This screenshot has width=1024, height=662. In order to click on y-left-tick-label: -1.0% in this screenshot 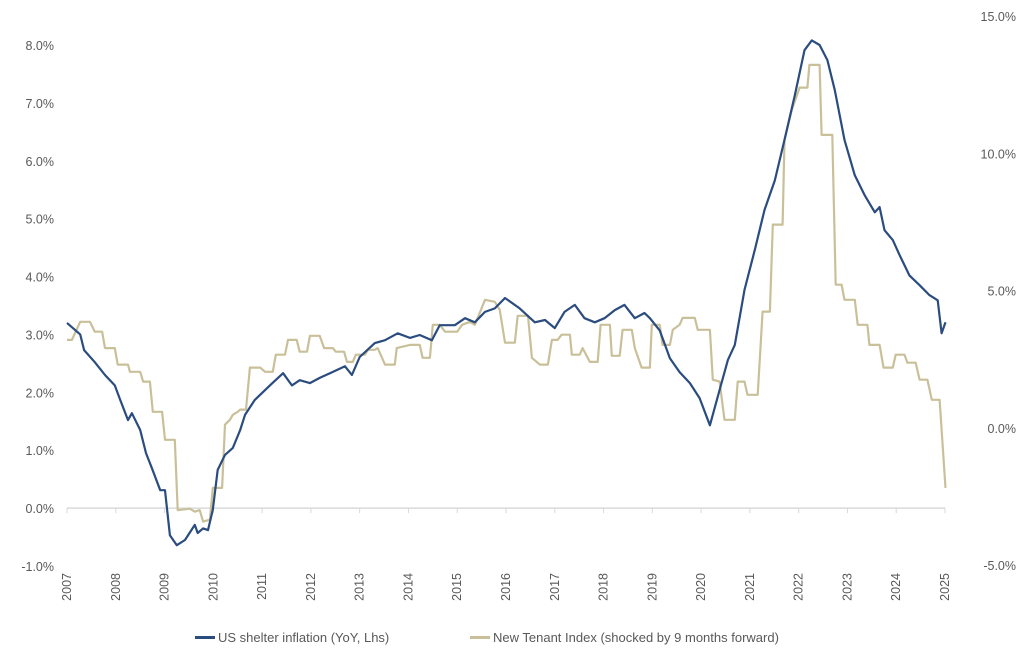, I will do `click(37, 567)`.